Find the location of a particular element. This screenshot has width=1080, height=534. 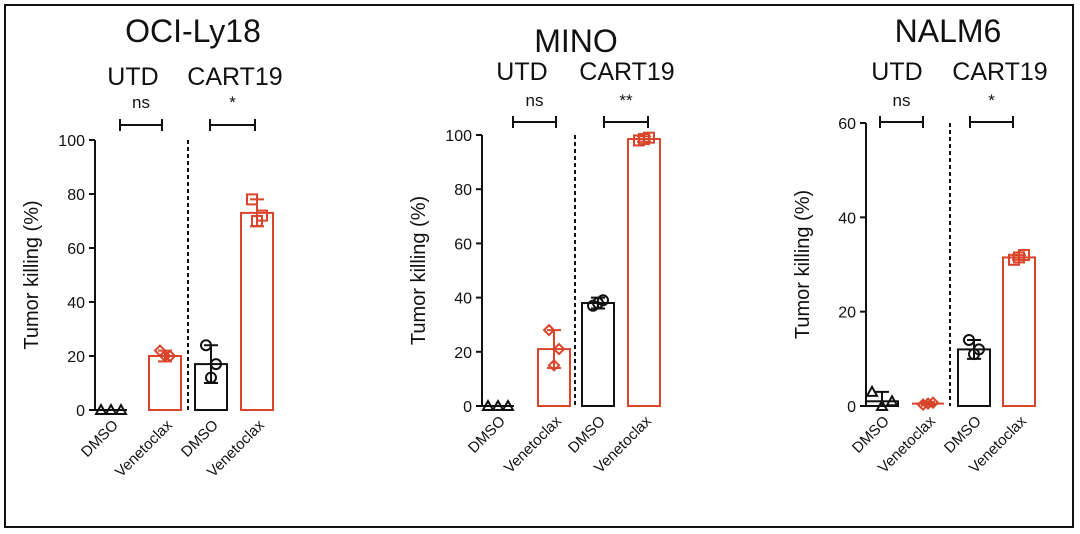

chart-title: OCI-Ly18 is located at coordinates (193, 31).